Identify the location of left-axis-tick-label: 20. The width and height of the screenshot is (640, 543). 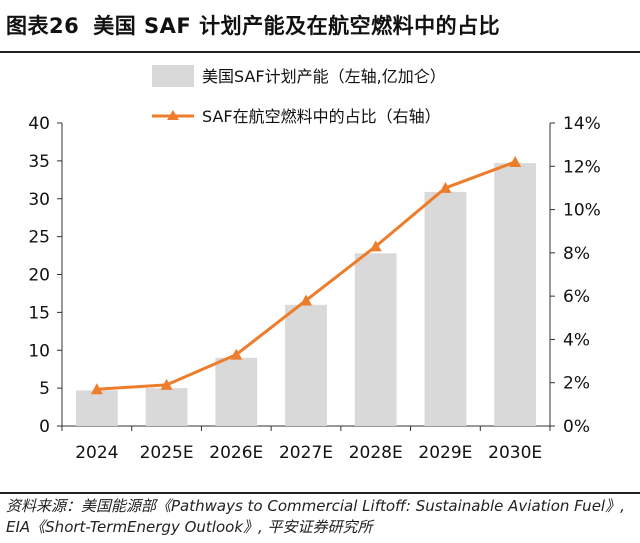
(39, 276).